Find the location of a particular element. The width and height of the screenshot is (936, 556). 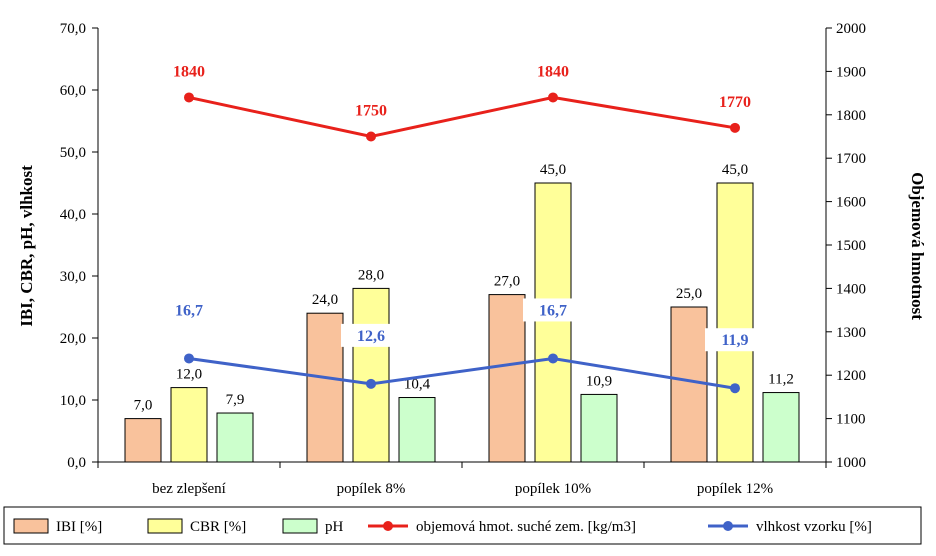

bar-data-label: 27,0 is located at coordinates (507, 282).